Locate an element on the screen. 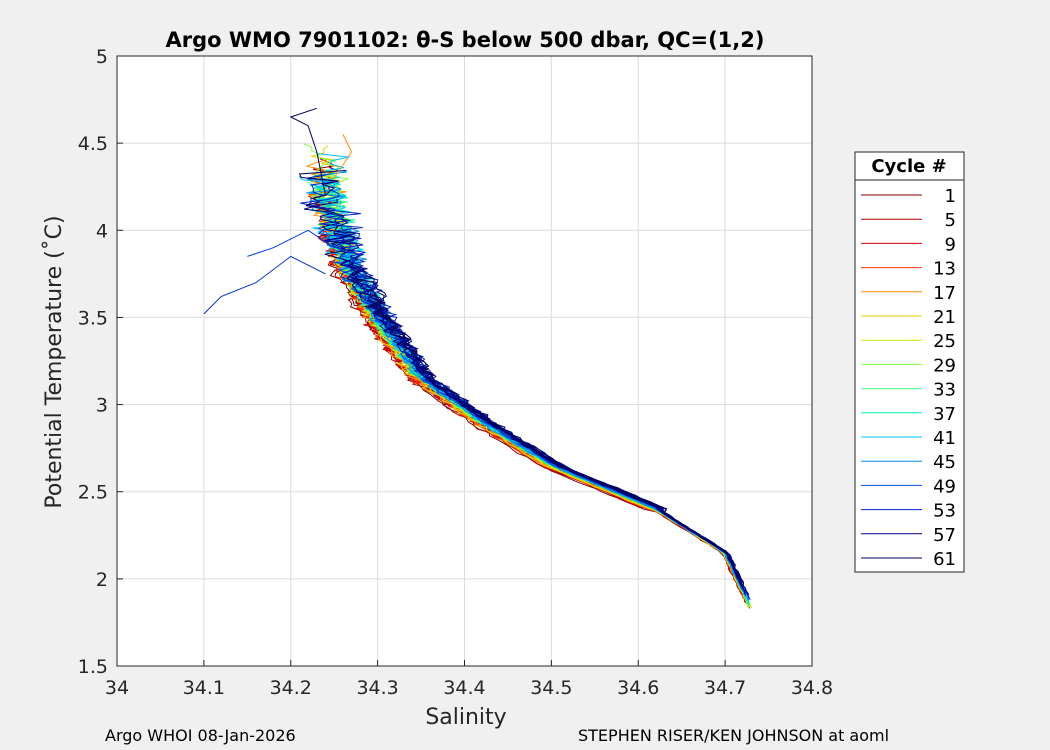  legend-label: 37 is located at coordinates (944, 414).